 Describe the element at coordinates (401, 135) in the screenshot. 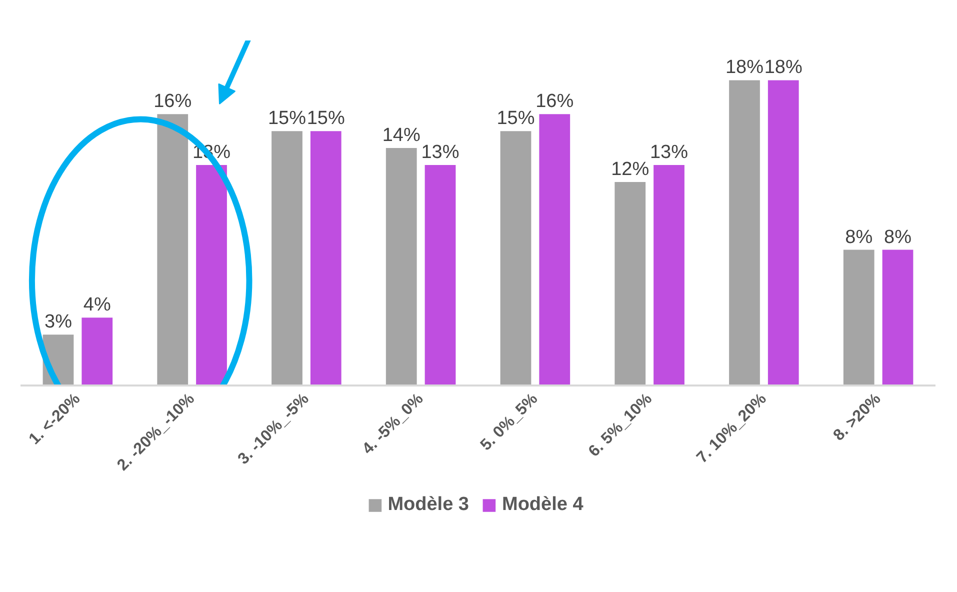

I see `data-label: 14%` at that location.